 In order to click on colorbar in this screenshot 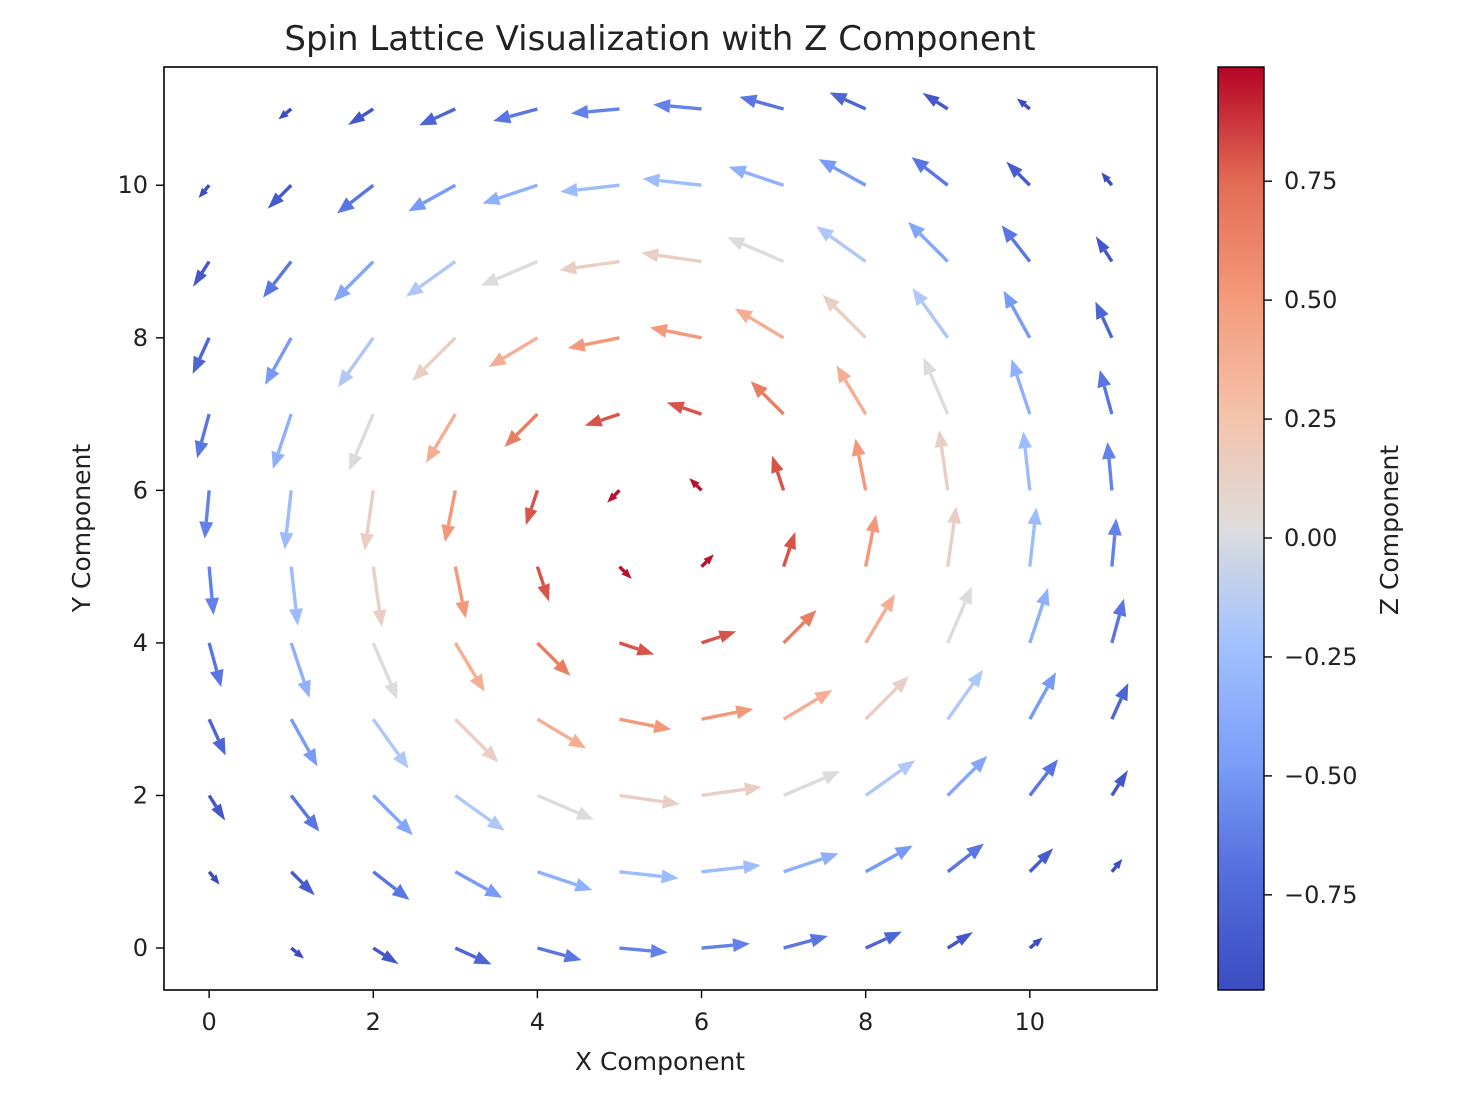, I will do `click(1241, 528)`.